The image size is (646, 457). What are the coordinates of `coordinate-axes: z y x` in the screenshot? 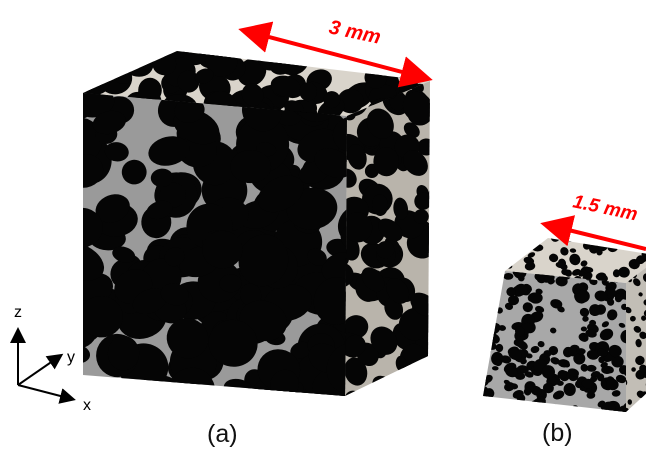 It's located at (50, 359).